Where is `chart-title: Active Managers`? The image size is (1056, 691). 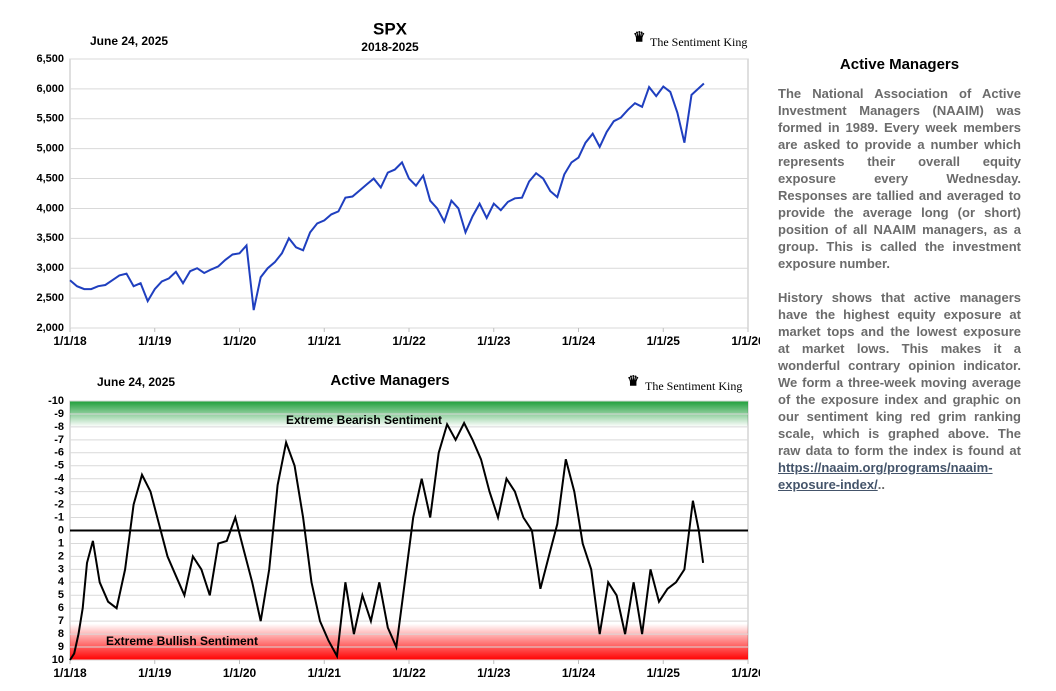 chart-title: Active Managers is located at coordinates (389, 380).